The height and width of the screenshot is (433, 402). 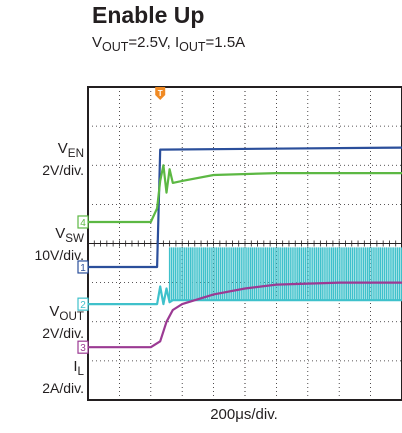 I want to click on chart-subtitle: VOUT=2.5V, IOUT=1.5A, so click(x=168, y=44).